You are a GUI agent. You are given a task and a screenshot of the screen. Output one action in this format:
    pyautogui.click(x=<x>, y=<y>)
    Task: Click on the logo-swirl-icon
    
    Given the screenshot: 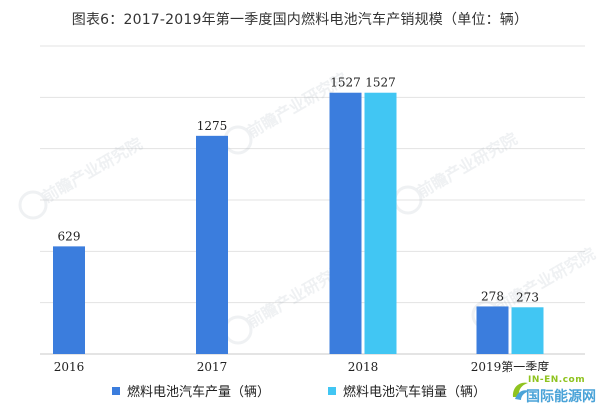 What is the action you would take?
    pyautogui.click(x=520, y=391)
    